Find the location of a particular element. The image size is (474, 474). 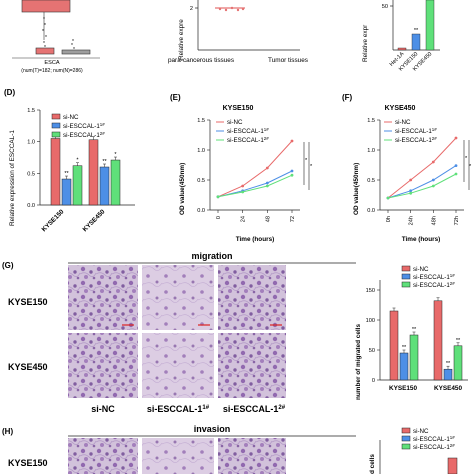

tumor-lower-box is located at coordinates (45, 51).